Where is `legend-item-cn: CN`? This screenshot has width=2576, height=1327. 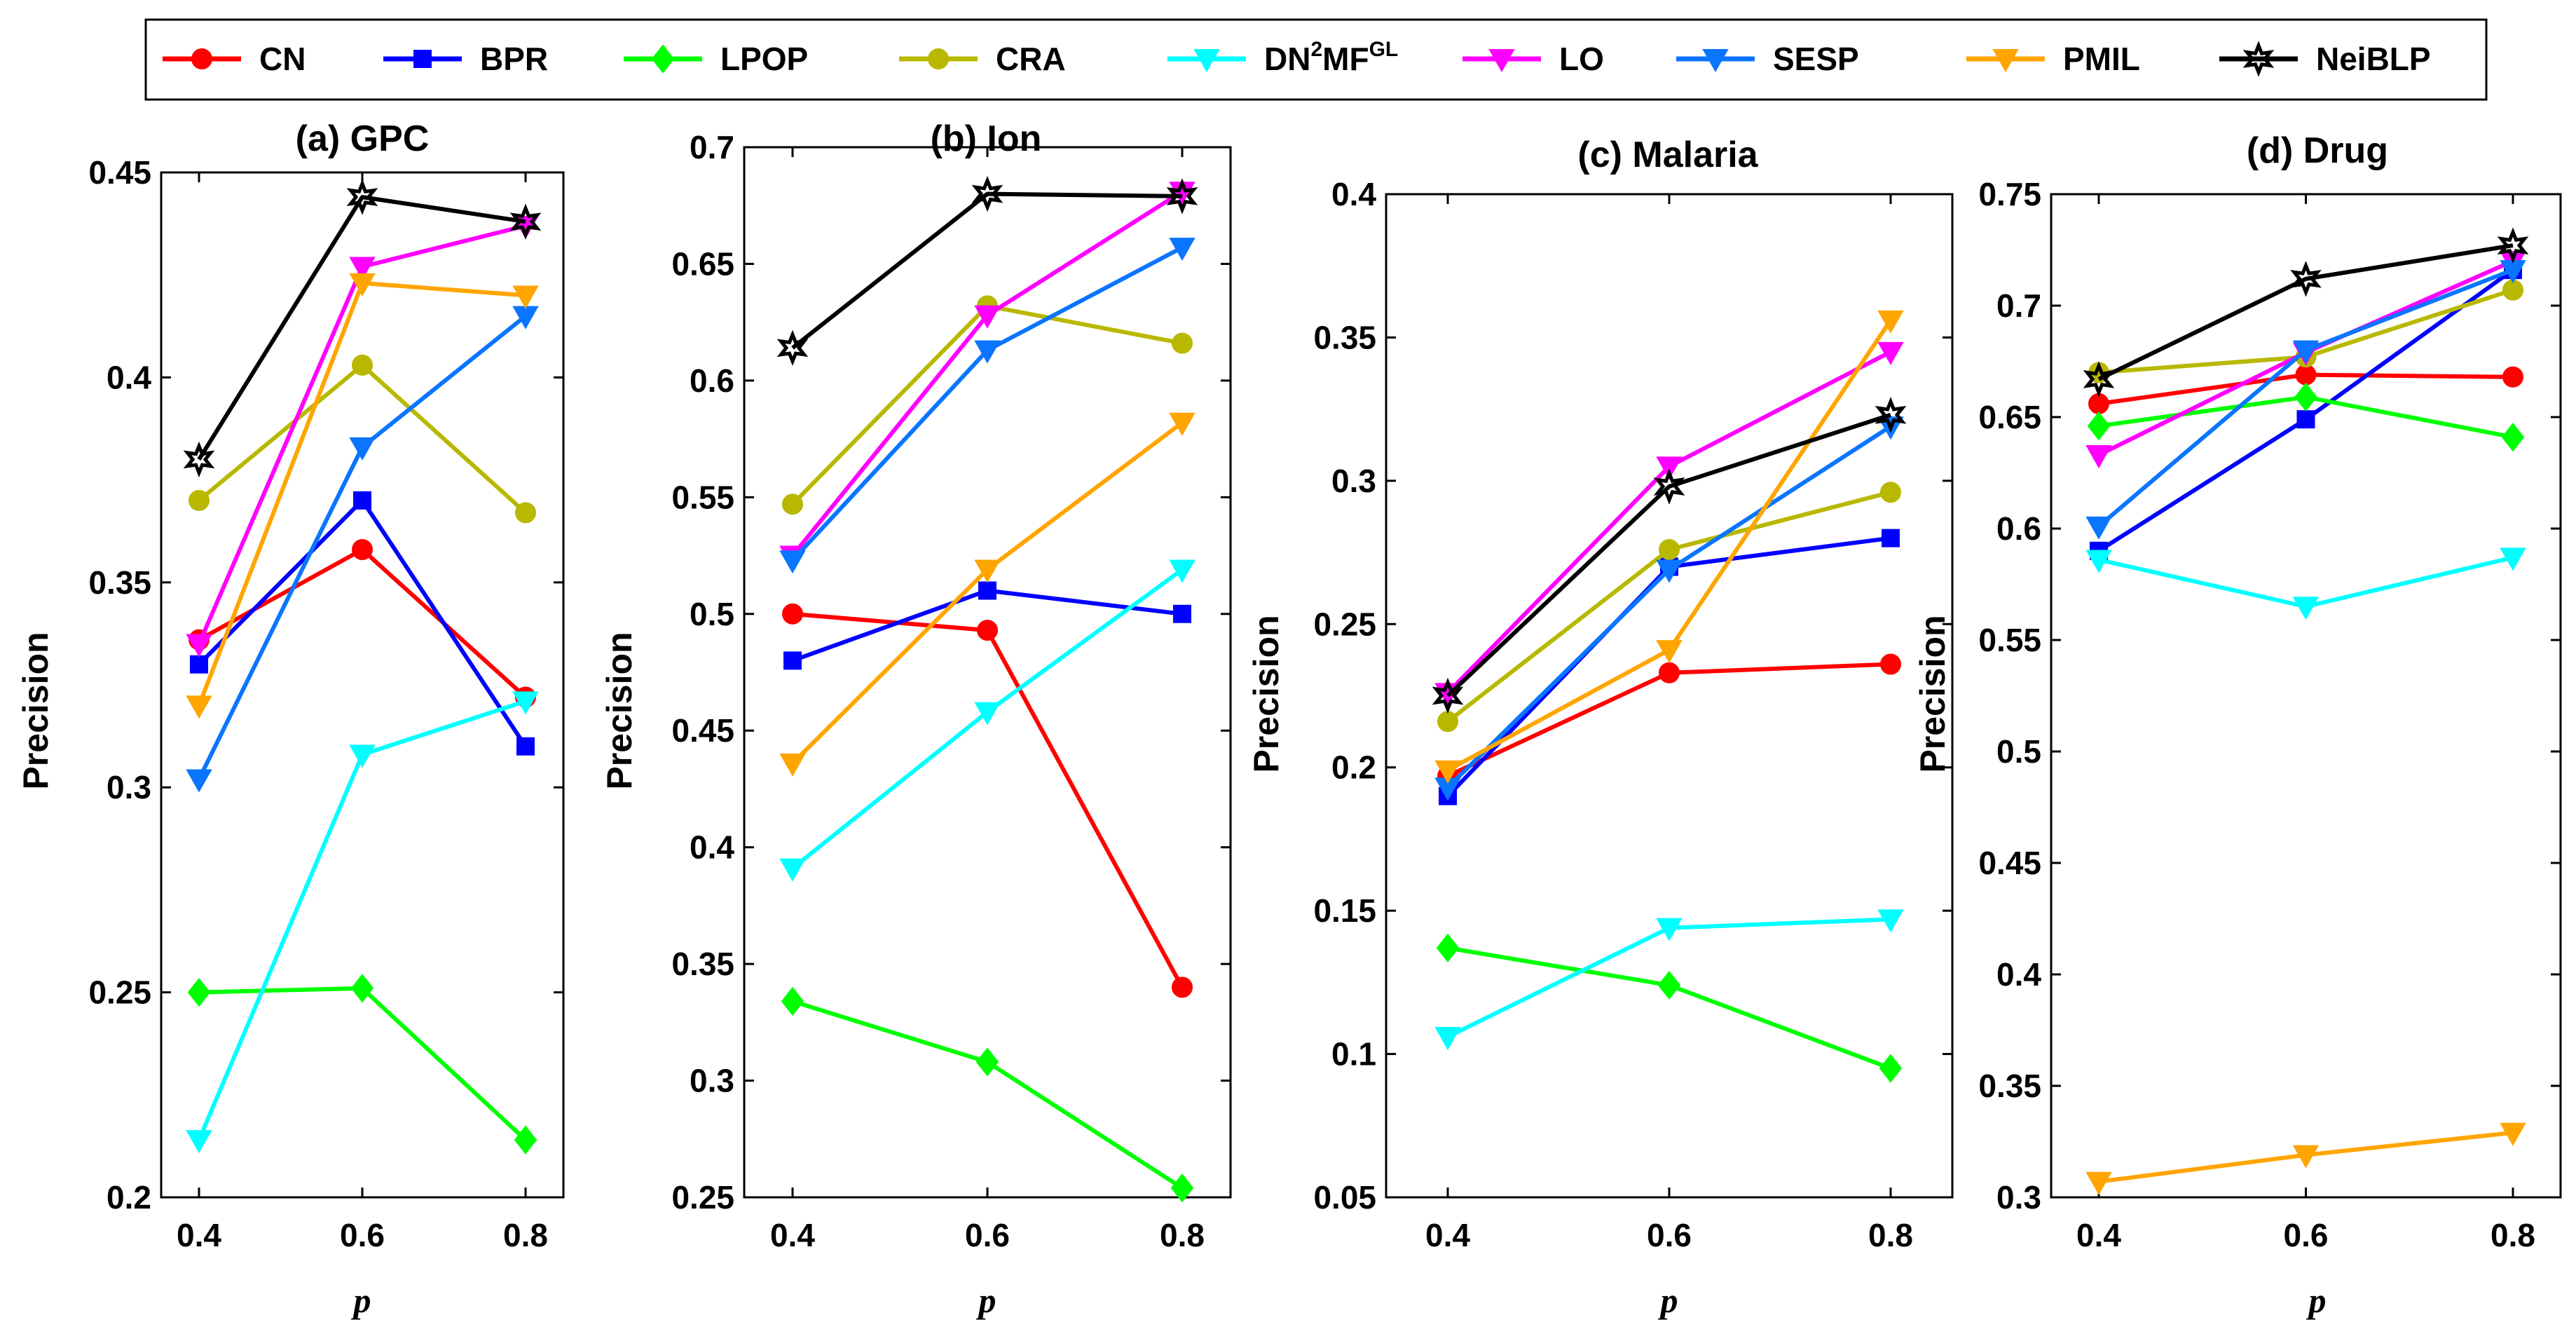 legend-item-cn: CN is located at coordinates (234, 59).